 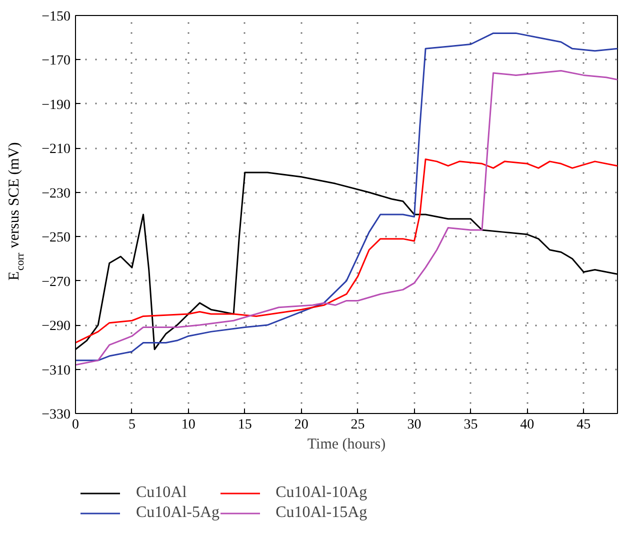 I want to click on y-tick-label: −230, so click(x=56, y=194).